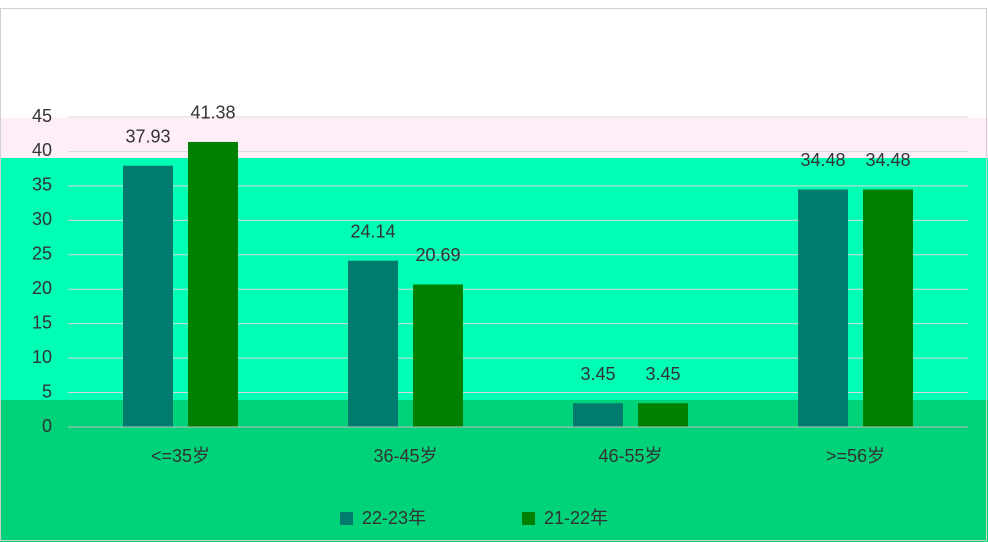 The height and width of the screenshot is (542, 988). I want to click on y-tick-label: 30, so click(42, 219).